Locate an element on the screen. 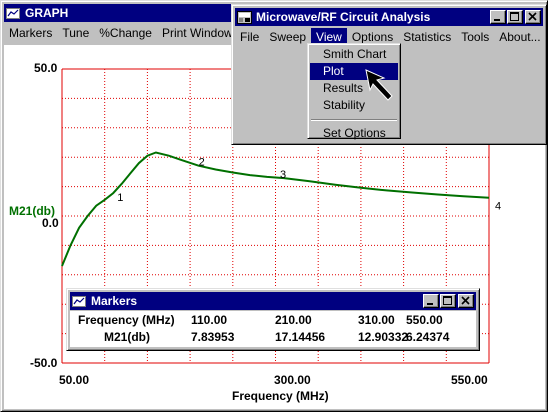 The image size is (548, 412). marker-value: 12.90332 is located at coordinates (383, 337).